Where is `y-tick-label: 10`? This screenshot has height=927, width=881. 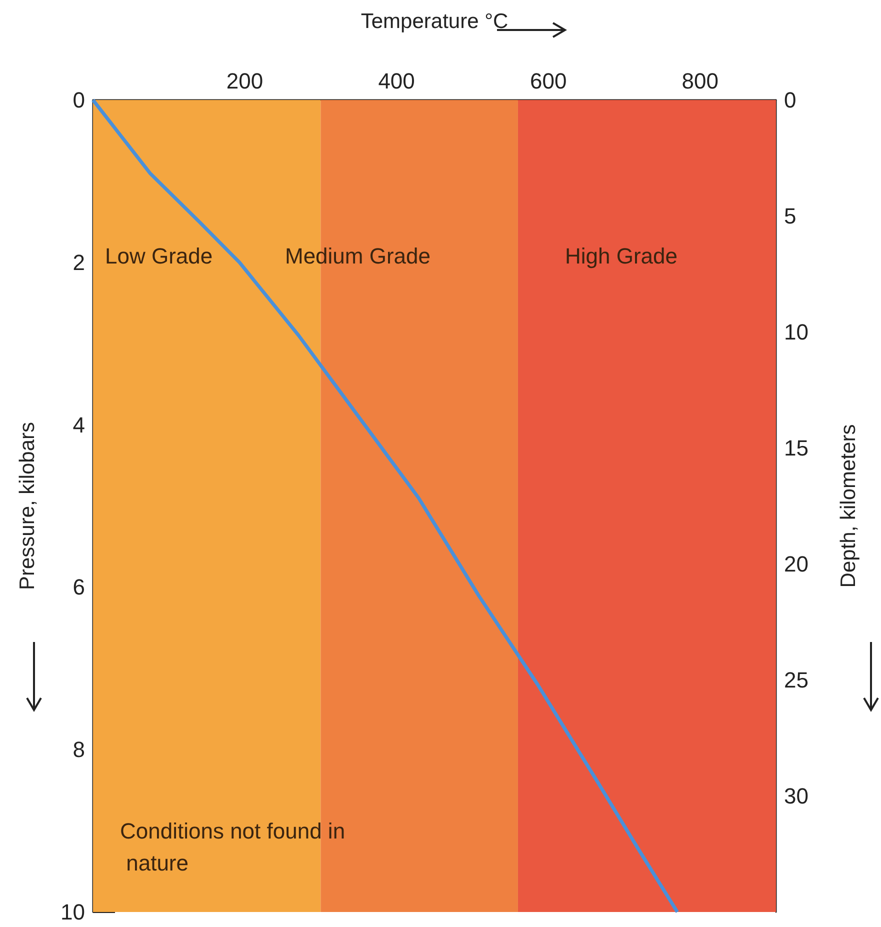 y-tick-label: 10 is located at coordinates (72, 912).